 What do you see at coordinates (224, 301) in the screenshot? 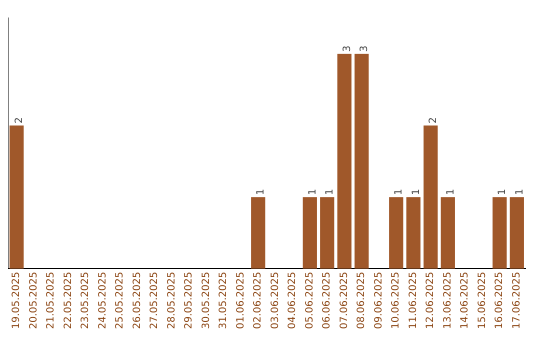
I see `x-tick-label: 31.05.2025` at bounding box center [224, 301].